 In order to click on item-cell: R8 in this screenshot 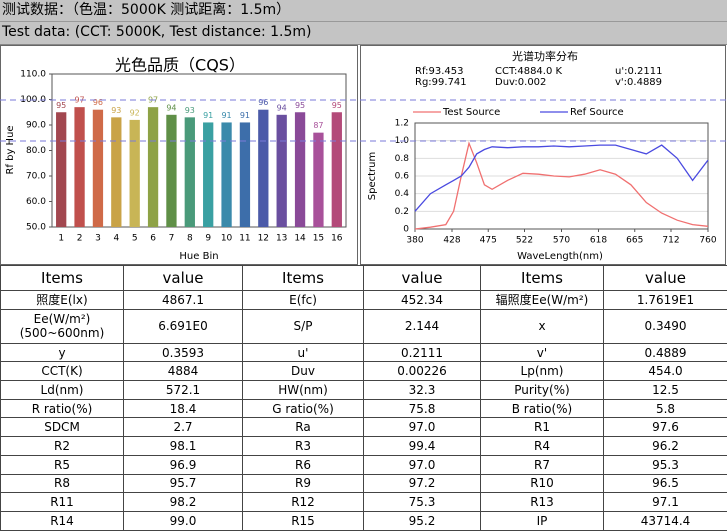, I will do `click(62, 483)`.